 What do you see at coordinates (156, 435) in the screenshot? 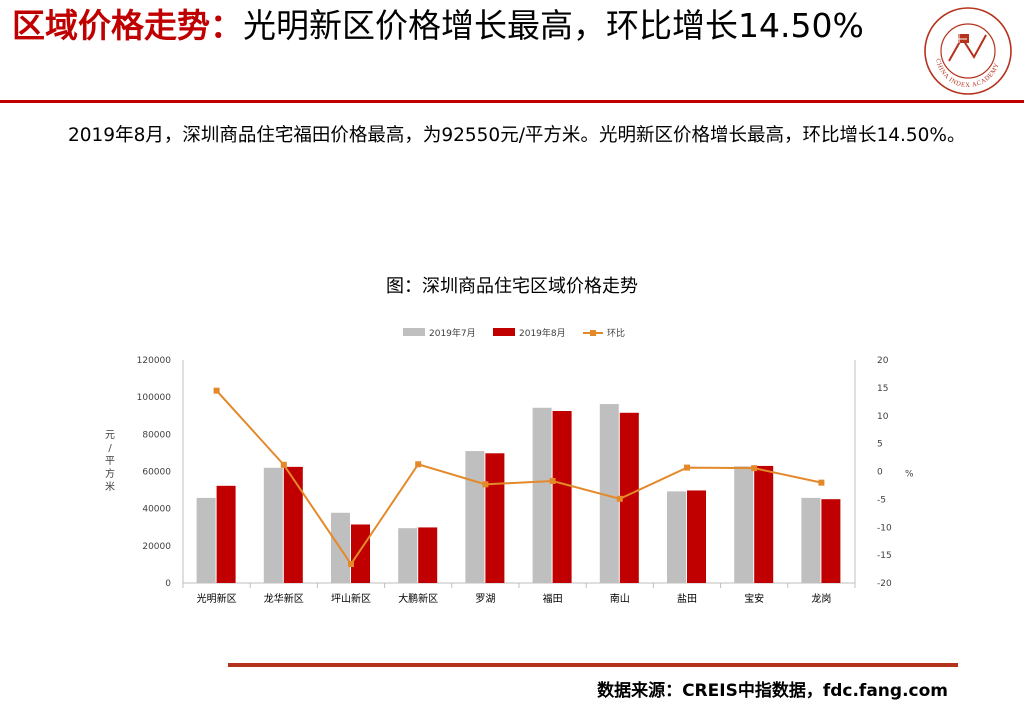
I see `left-tick-label: 80000` at bounding box center [156, 435].